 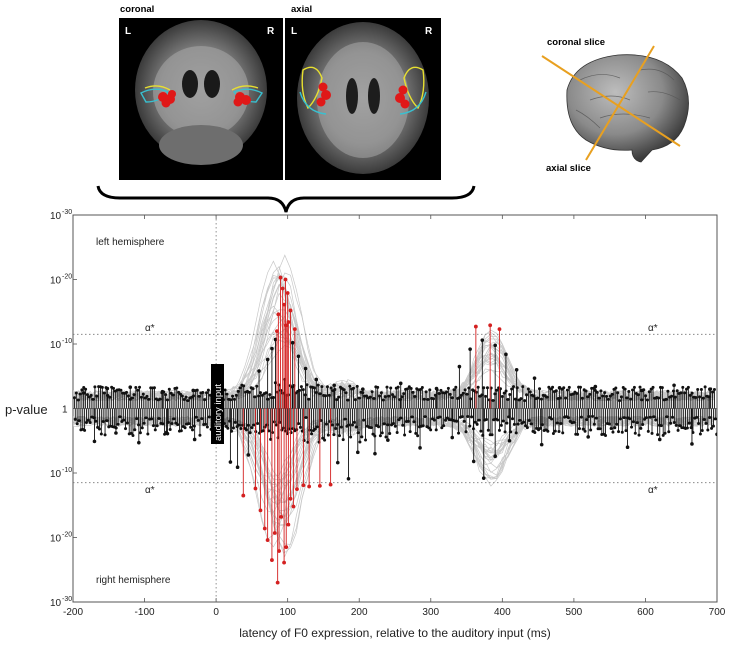 I want to click on svg-text: -10, so click(x=67, y=341).